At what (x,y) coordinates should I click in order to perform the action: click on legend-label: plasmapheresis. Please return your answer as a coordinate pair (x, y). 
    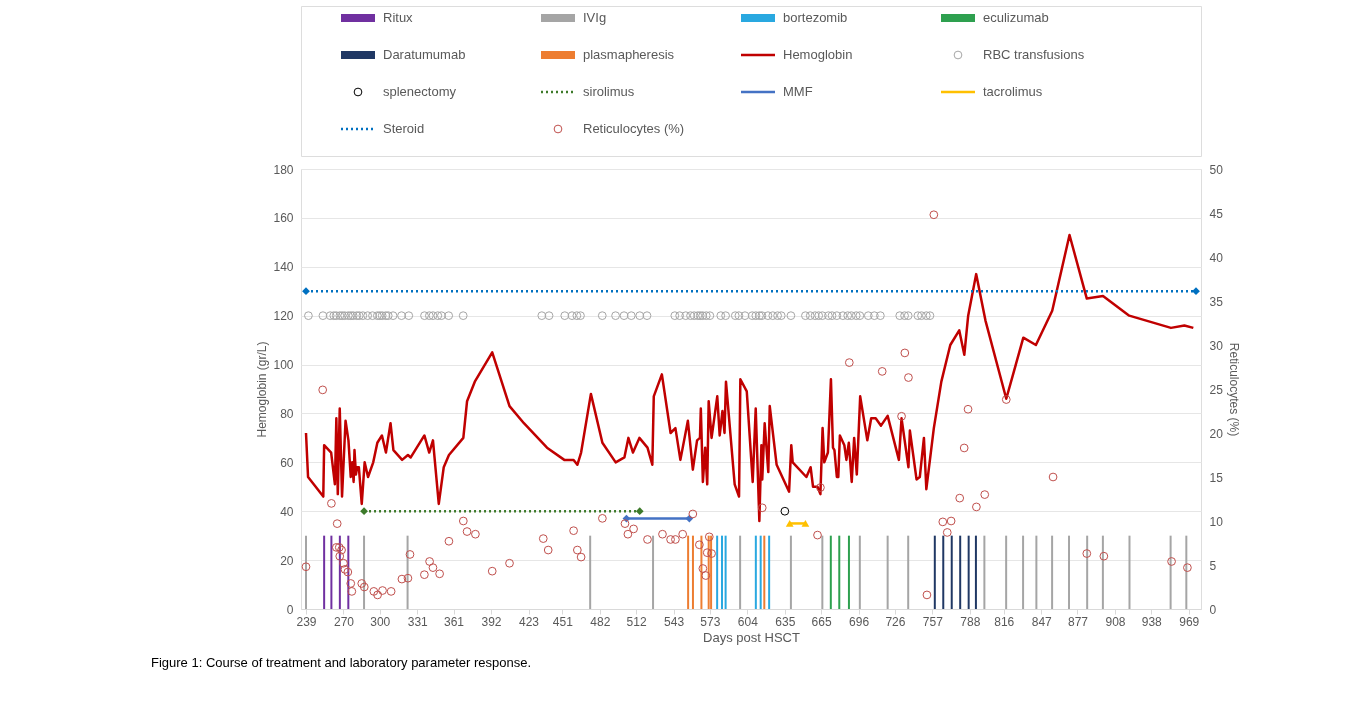
    Looking at the image, I should click on (629, 54).